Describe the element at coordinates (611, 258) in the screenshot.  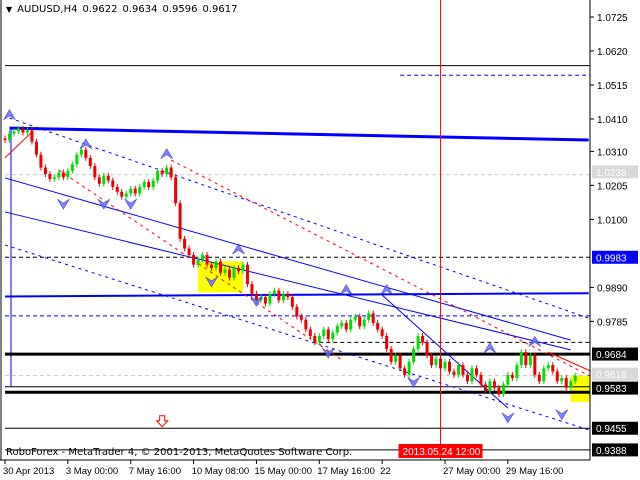
I see `price-label: 0.9983` at that location.